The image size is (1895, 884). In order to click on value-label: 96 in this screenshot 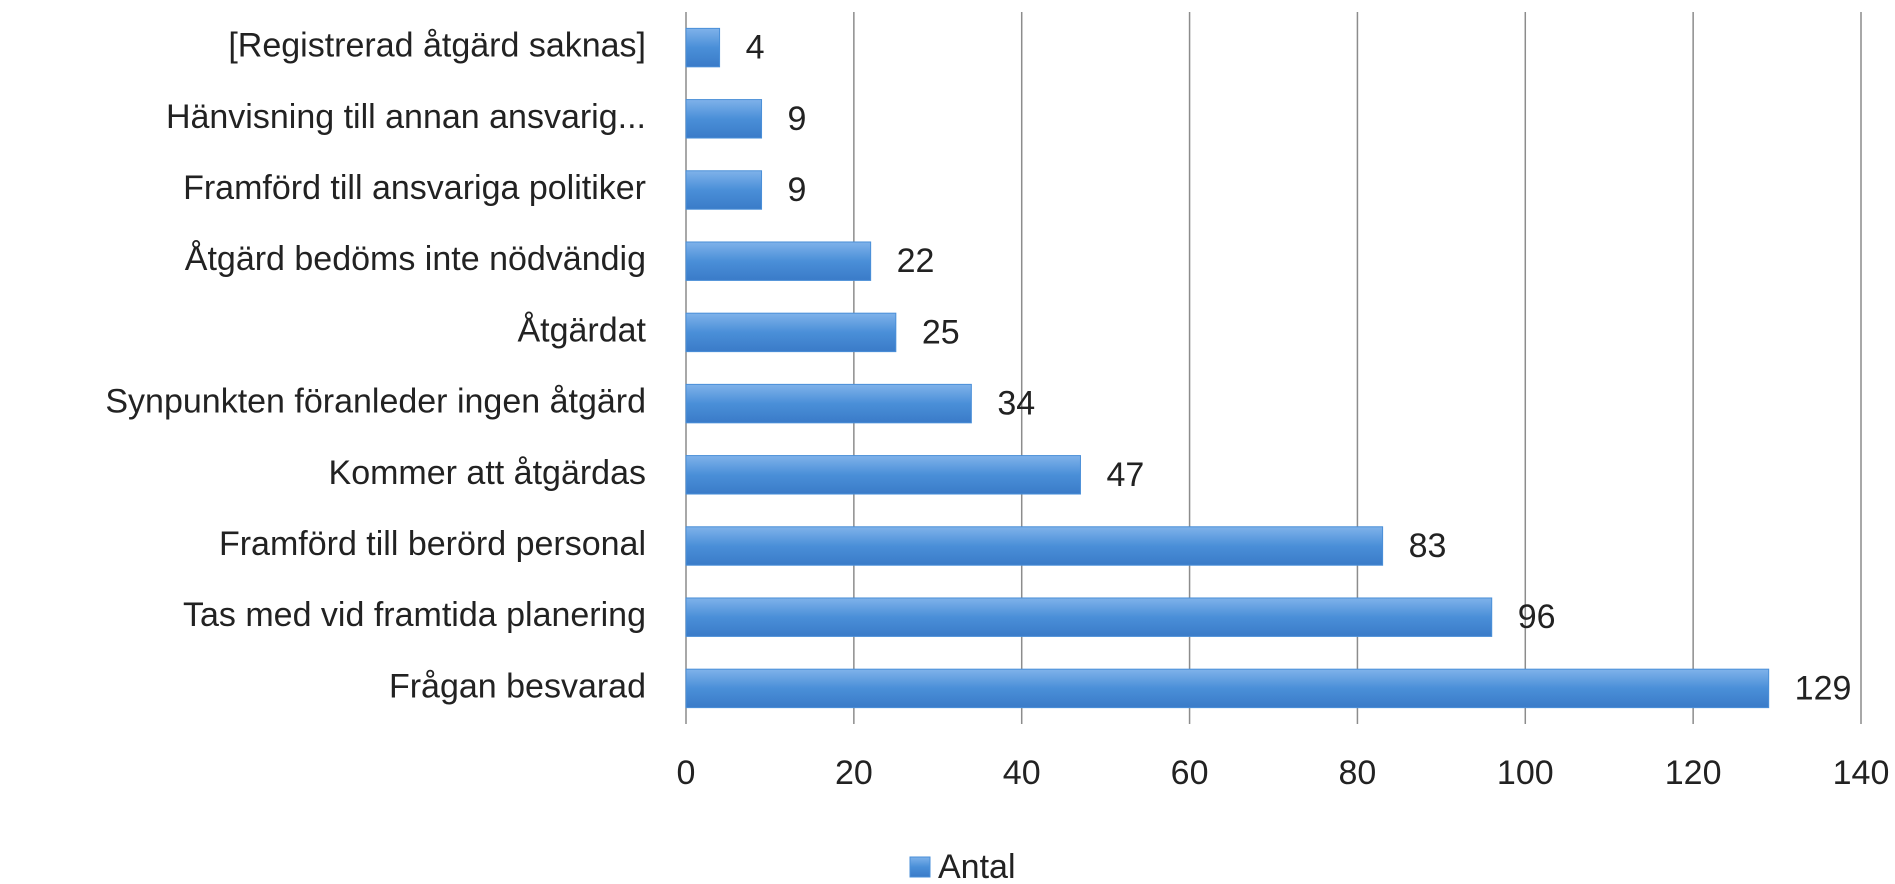, I will do `click(1537, 617)`.